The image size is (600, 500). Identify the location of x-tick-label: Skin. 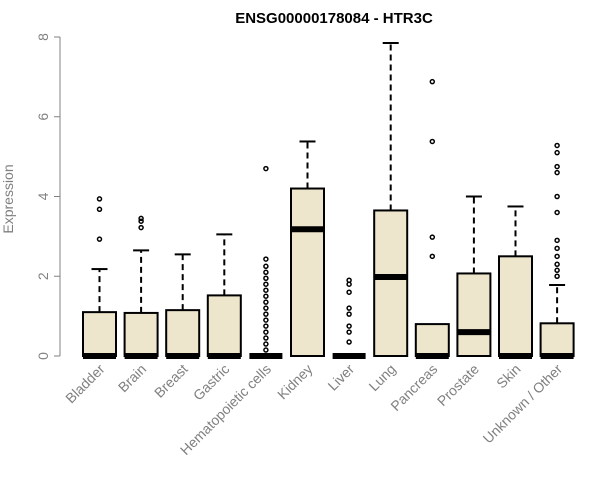
(508, 376).